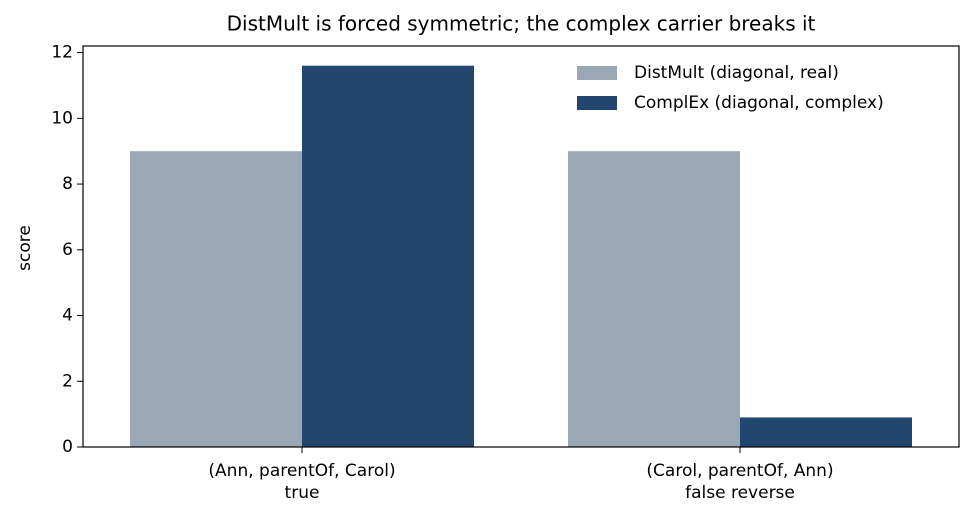  What do you see at coordinates (736, 73) in the screenshot?
I see `legend-label: DistMult (diagonal, real)` at bounding box center [736, 73].